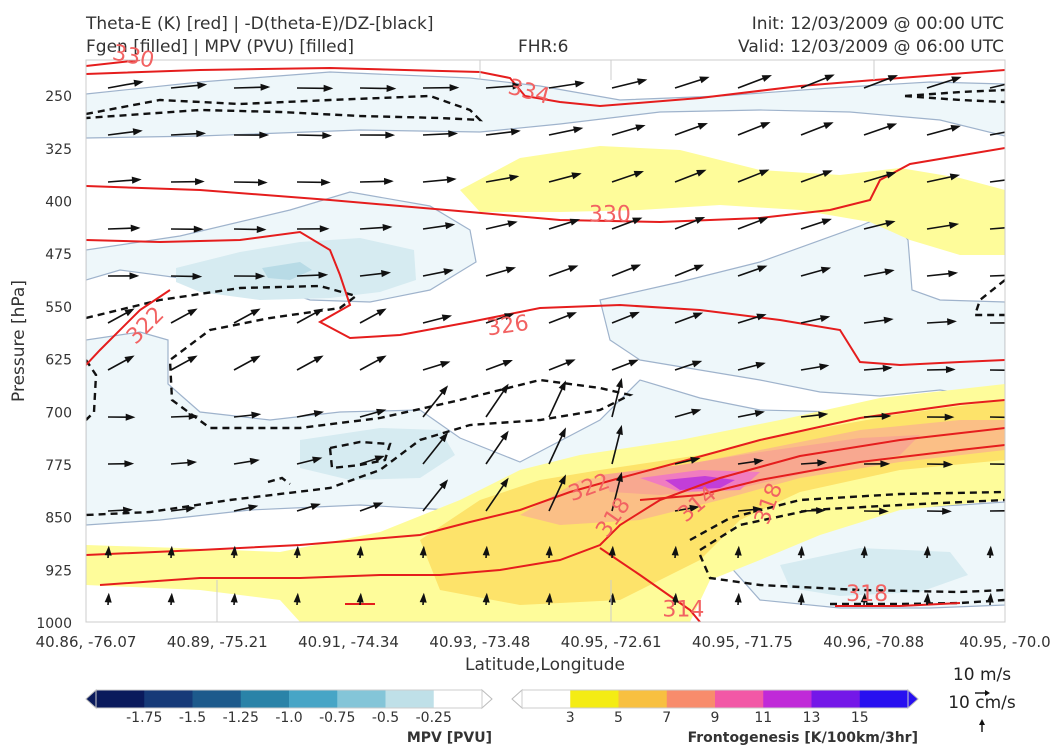 This screenshot has height=750, width=1050. What do you see at coordinates (987, 693) in the screenshot?
I see `vector-key-u-arrowhead` at bounding box center [987, 693].